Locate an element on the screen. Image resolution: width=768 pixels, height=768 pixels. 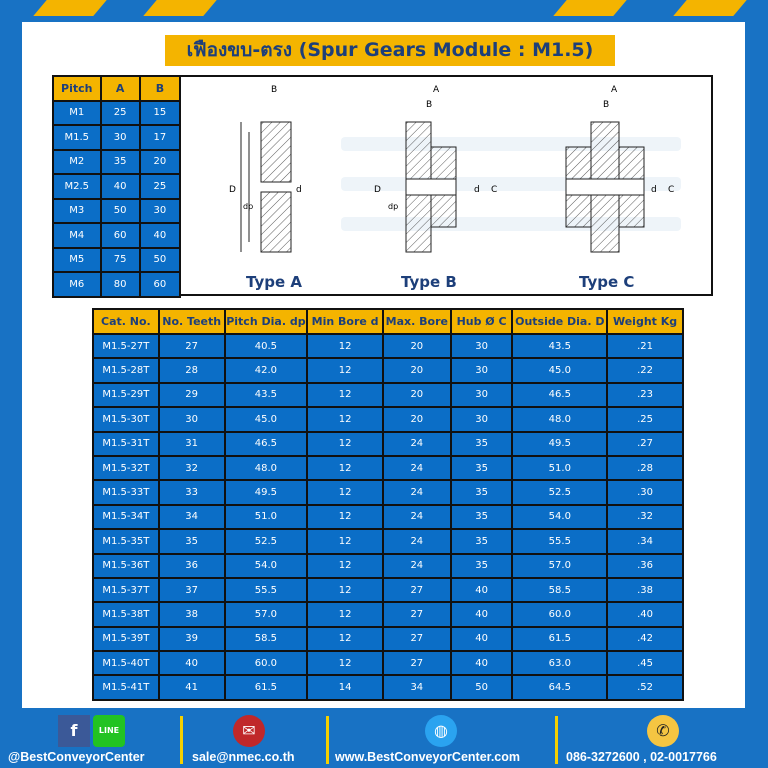
table-cell: 52.5 is located at coordinates (266, 541).